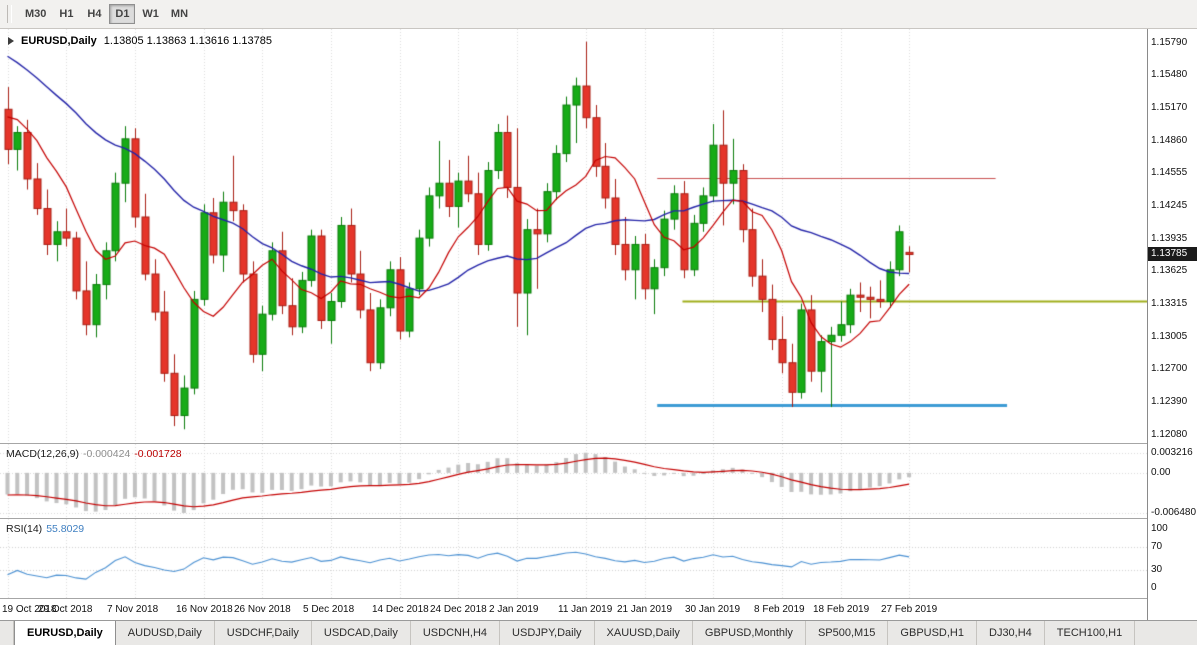  Describe the element at coordinates (841, 609) in the screenshot. I see `time-axis-label: 18 Feb 2019` at that location.